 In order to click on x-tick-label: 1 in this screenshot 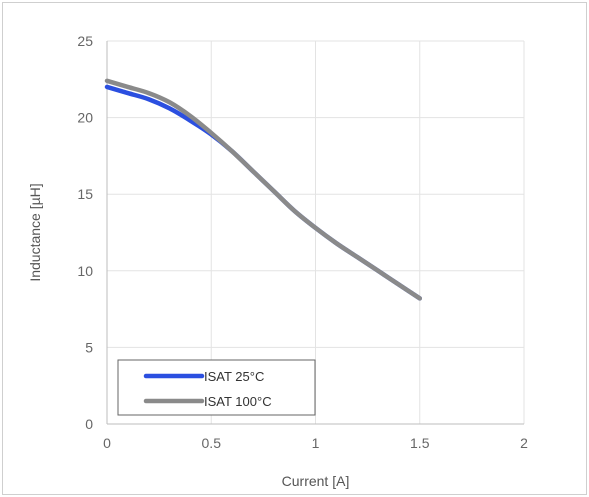, I will do `click(316, 443)`.